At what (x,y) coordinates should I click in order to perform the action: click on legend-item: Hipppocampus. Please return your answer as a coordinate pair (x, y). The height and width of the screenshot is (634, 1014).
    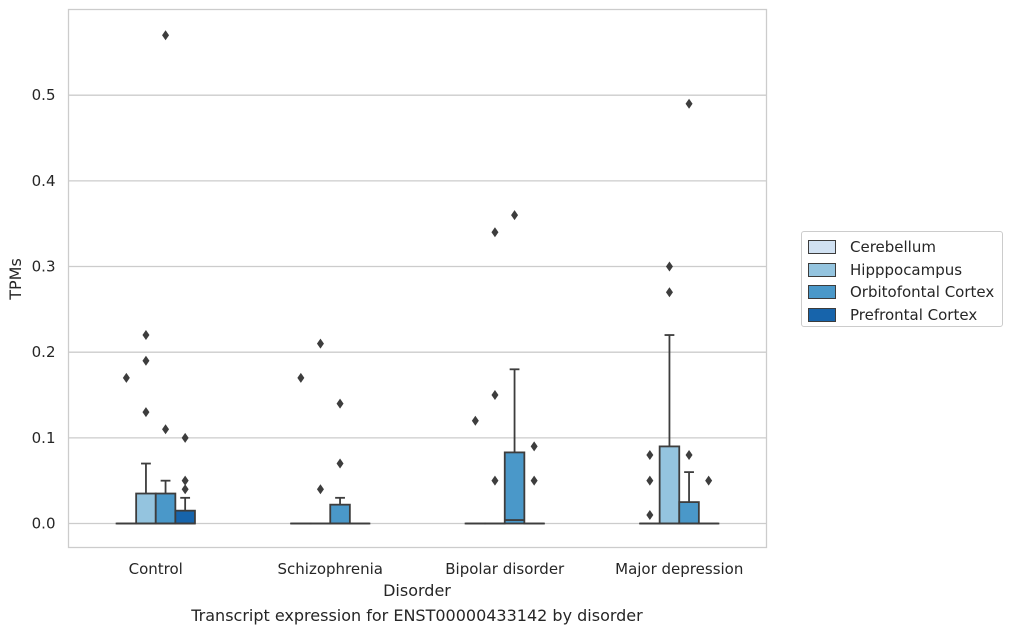
    Looking at the image, I should click on (905, 270).